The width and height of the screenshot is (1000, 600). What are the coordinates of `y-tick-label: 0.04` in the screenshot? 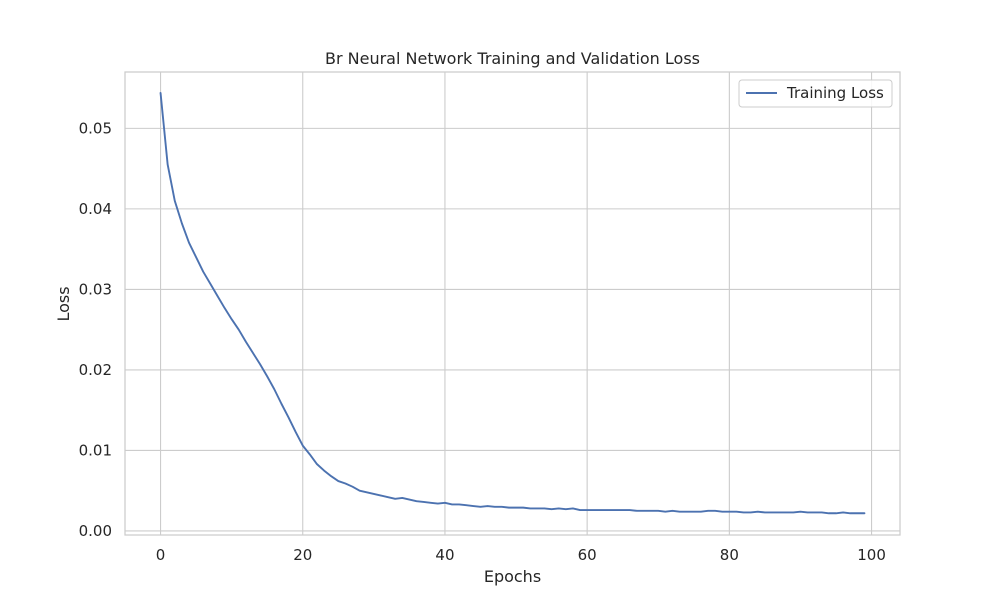 It's located at (95, 209).